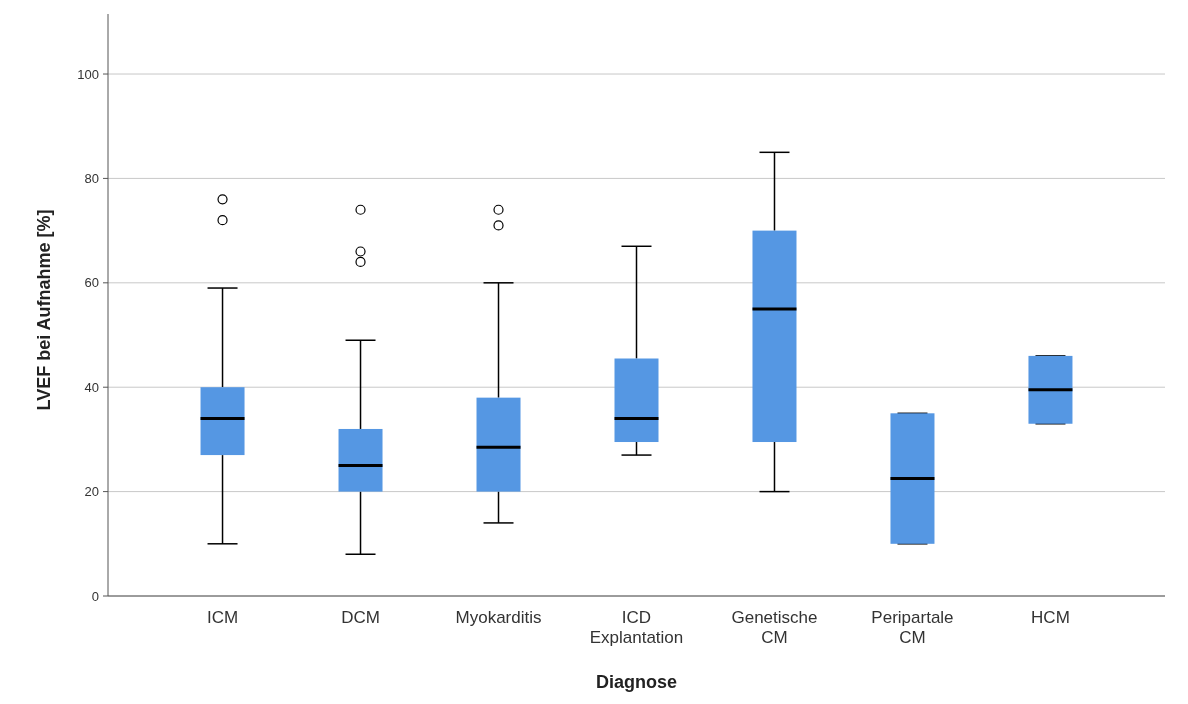 Image resolution: width=1188 pixels, height=704 pixels. Describe the element at coordinates (636, 682) in the screenshot. I see `x-axis-title: Diagnose` at that location.